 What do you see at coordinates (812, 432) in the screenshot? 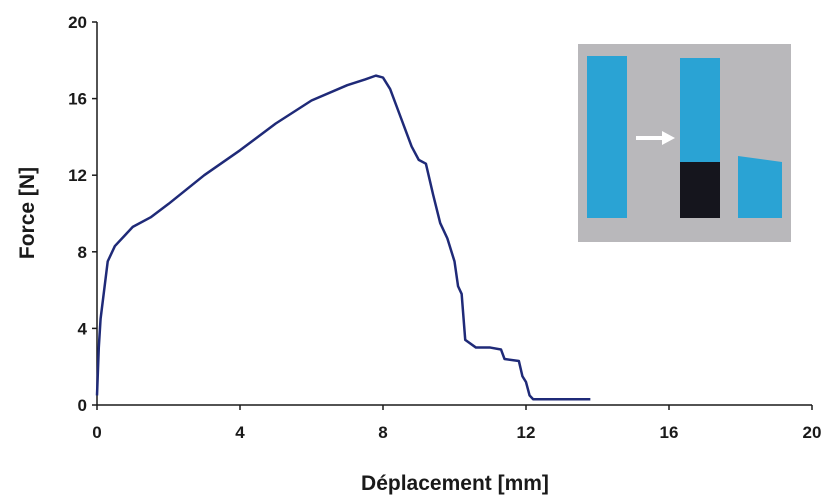
I see `x-tick-label: 20` at bounding box center [812, 432].